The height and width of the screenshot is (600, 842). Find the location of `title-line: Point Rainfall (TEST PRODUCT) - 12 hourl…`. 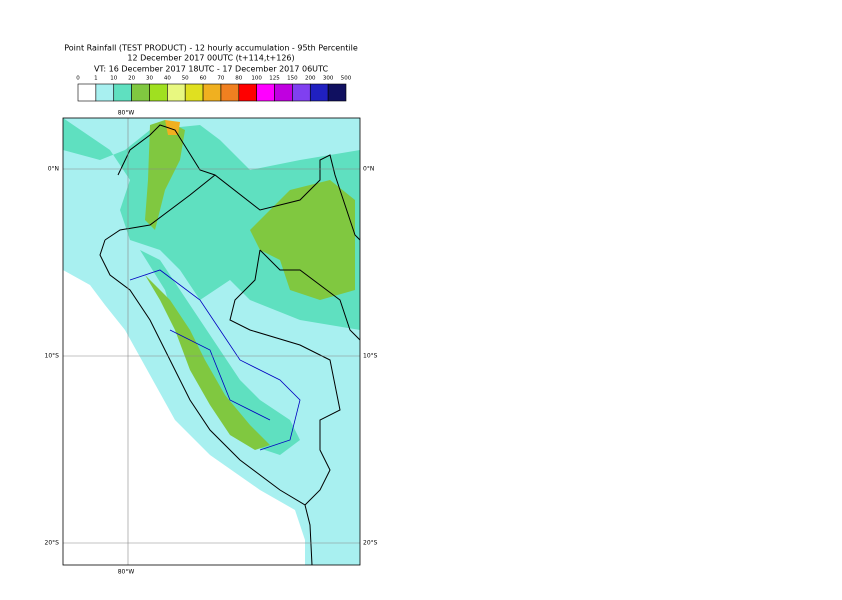

title-line: Point Rainfall (TEST PRODUCT) - 12 hourl… is located at coordinates (211, 48).